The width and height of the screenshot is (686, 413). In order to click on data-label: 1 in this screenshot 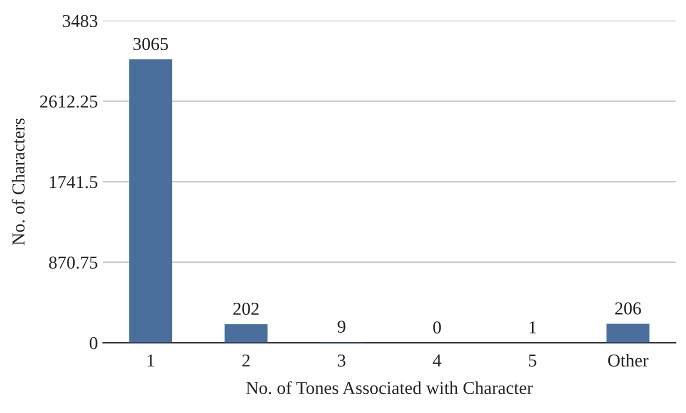, I will do `click(533, 327)`.